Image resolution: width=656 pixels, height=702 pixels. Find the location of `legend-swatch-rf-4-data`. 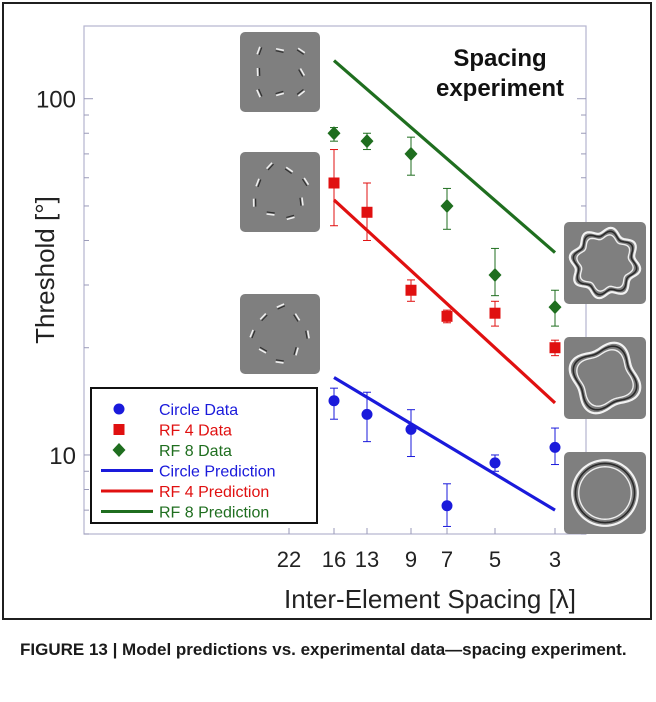

legend-swatch-rf-4-data is located at coordinates (119, 429).